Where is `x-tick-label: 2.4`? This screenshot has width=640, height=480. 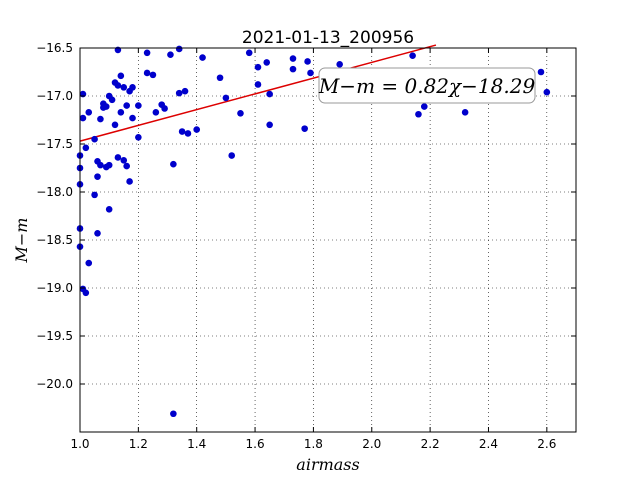
x-tick-label: 2.4 is located at coordinates (488, 444).